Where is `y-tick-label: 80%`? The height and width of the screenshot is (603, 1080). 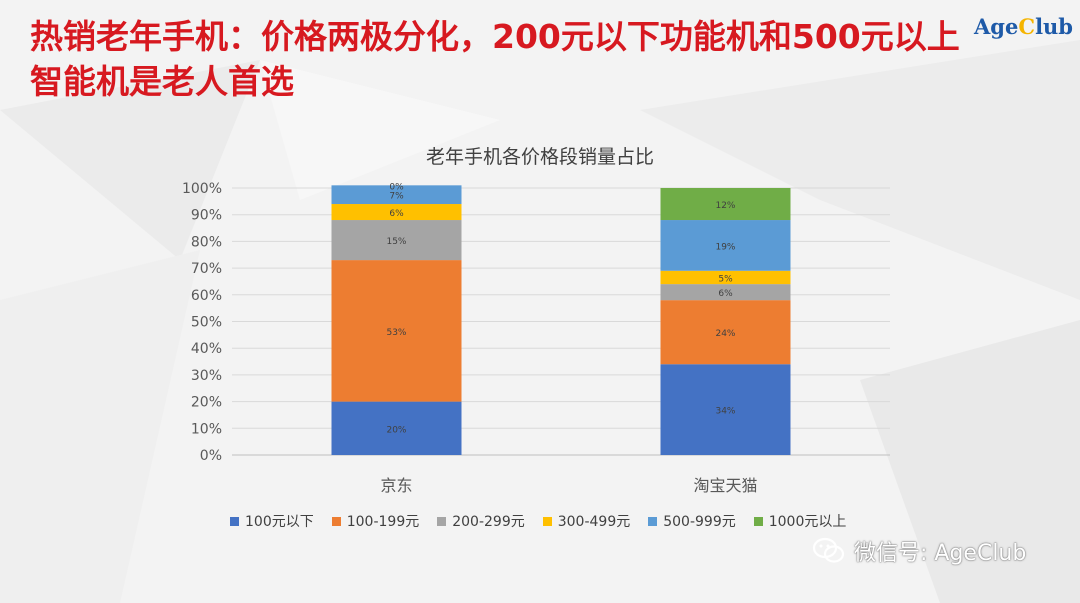 y-tick-label: 80% is located at coordinates (206, 242).